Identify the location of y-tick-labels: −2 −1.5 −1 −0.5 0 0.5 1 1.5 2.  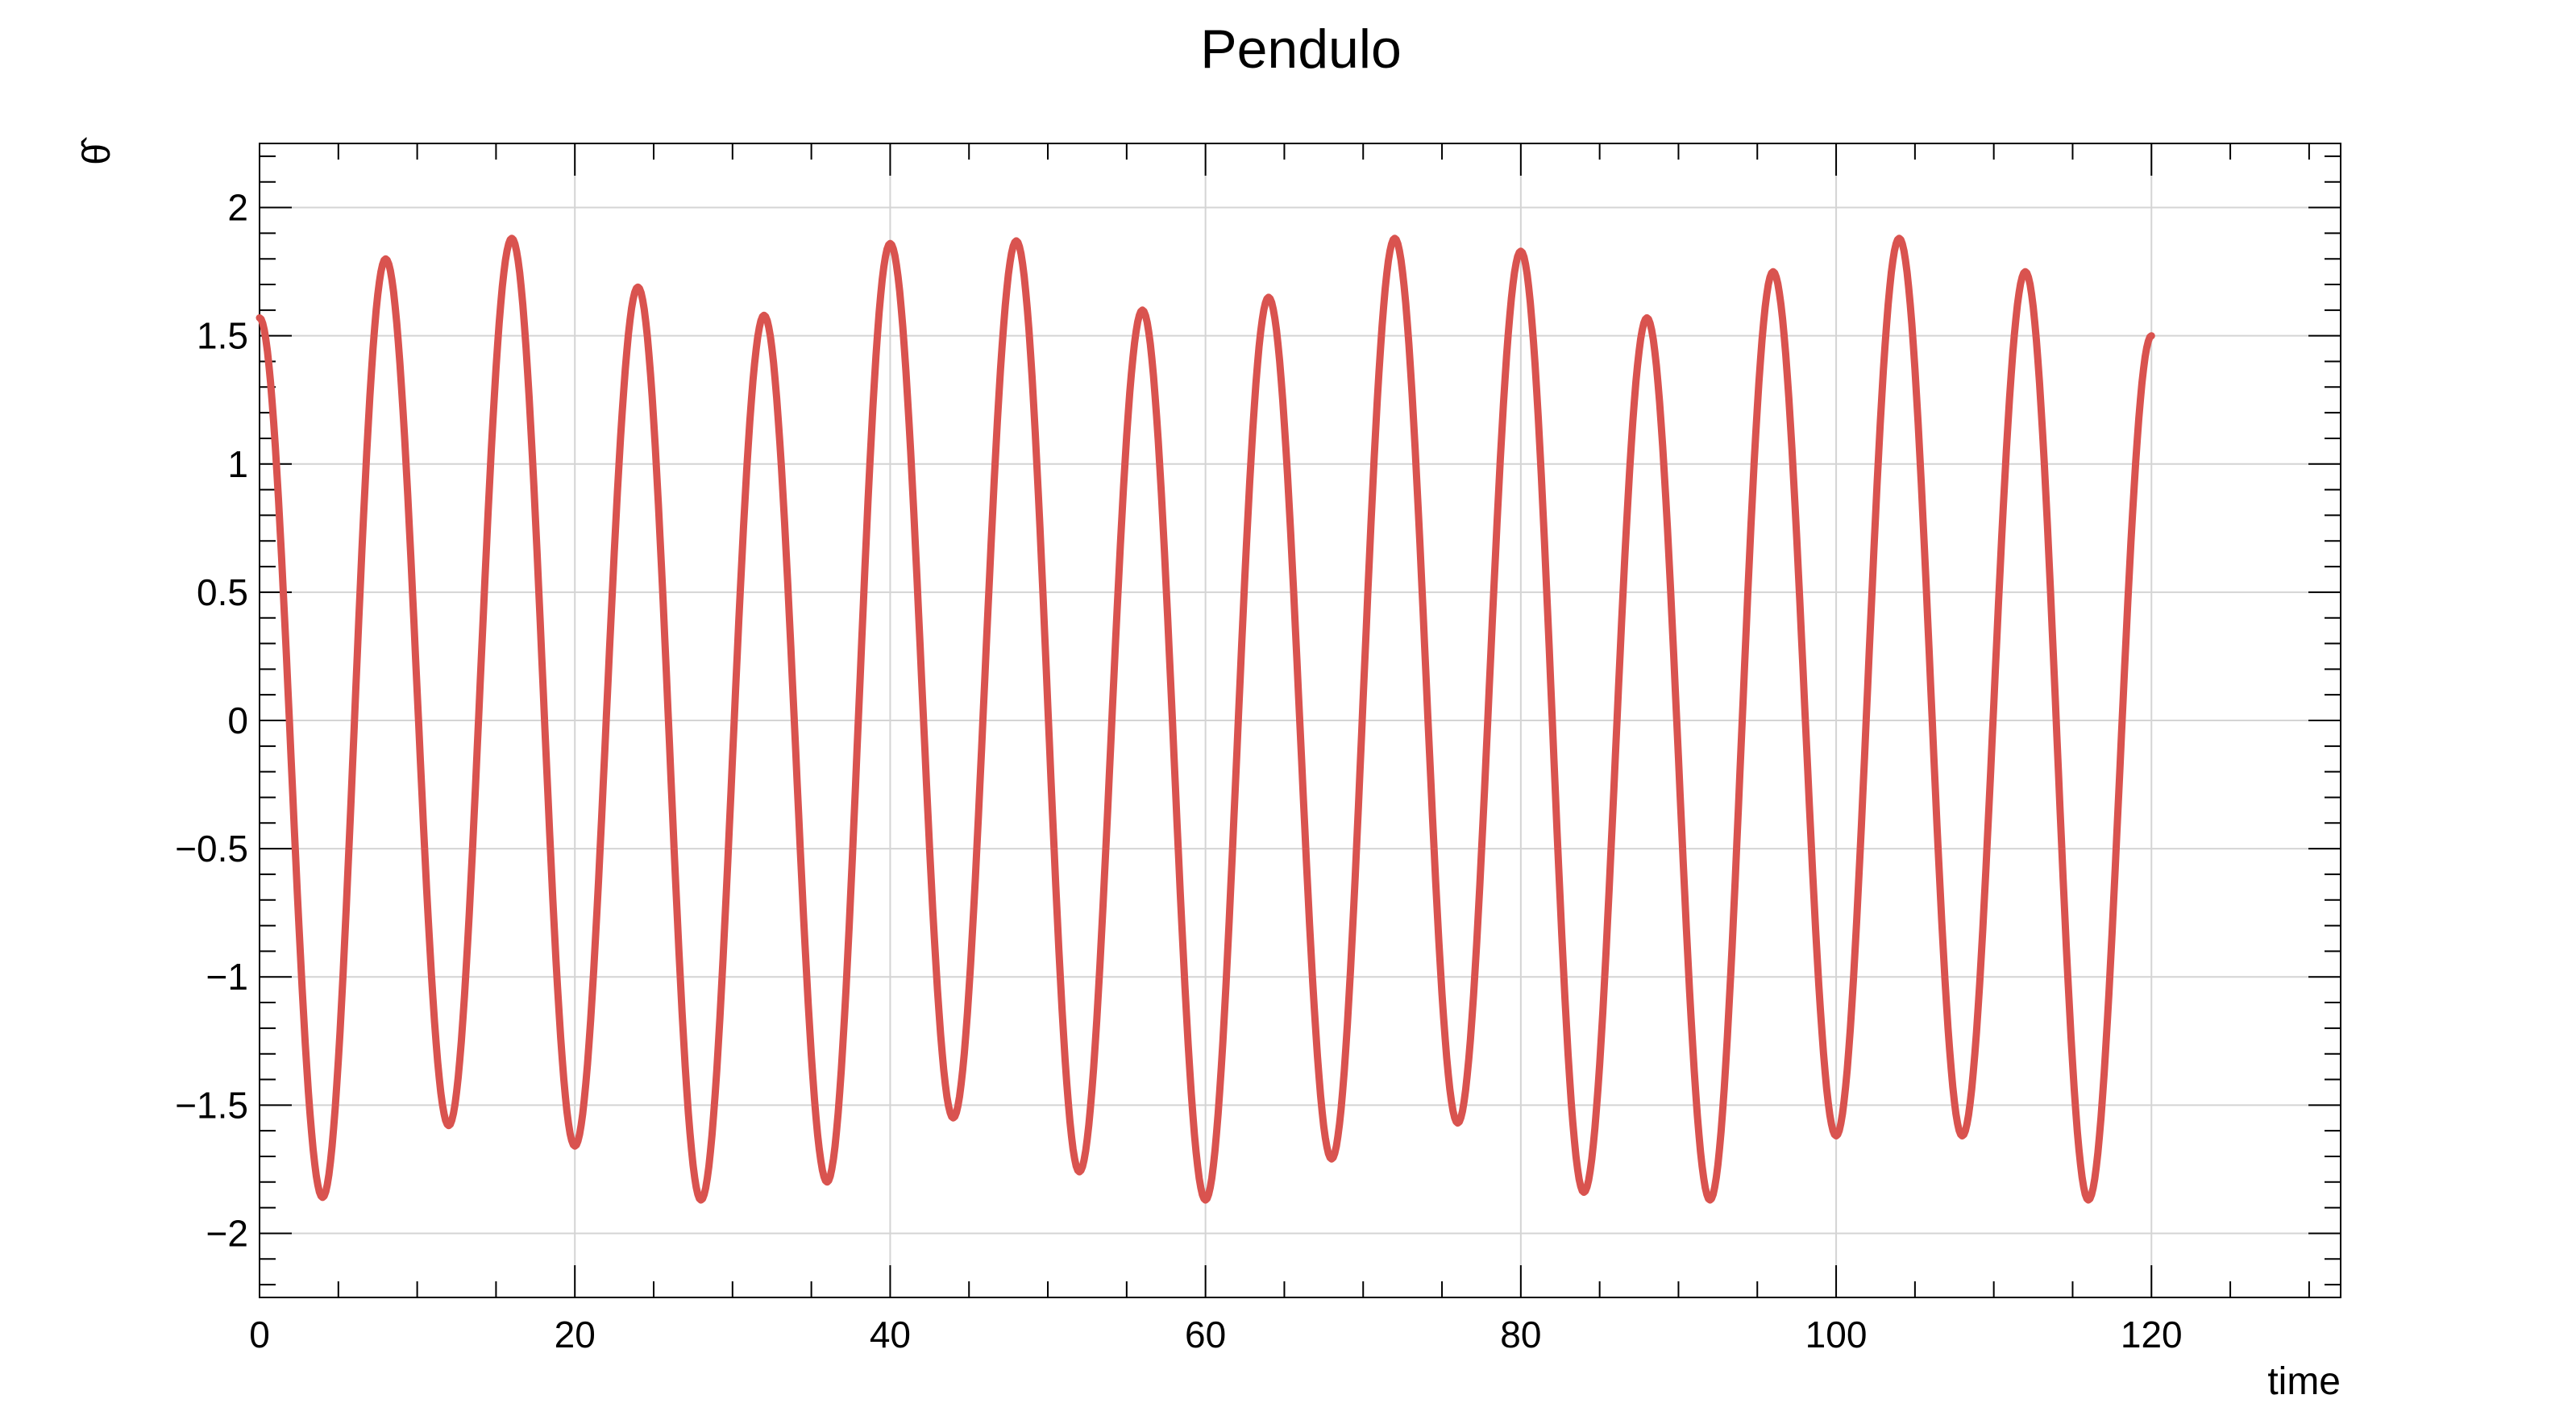
(211, 721).